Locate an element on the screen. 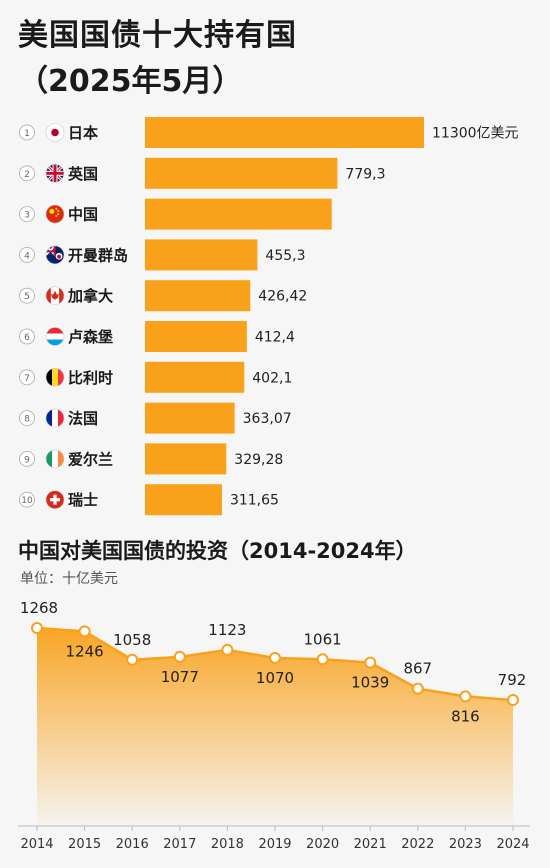 The width and height of the screenshot is (550, 868). bar-row: 7 比利时 402,1 is located at coordinates (155, 377).